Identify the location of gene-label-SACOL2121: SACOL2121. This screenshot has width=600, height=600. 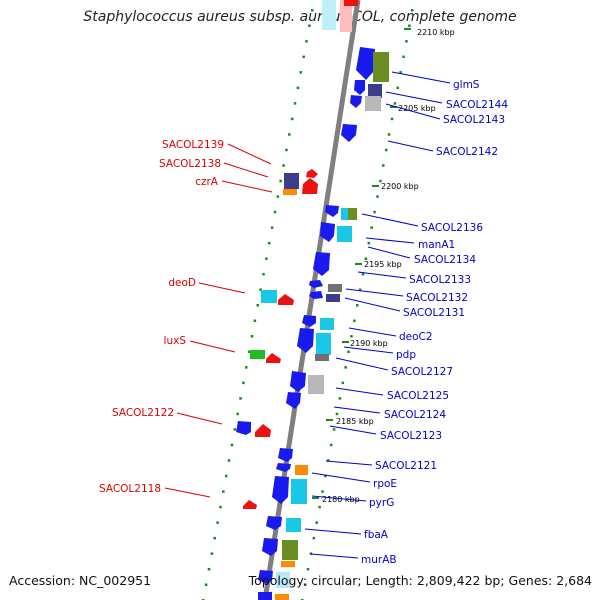
(406, 466).